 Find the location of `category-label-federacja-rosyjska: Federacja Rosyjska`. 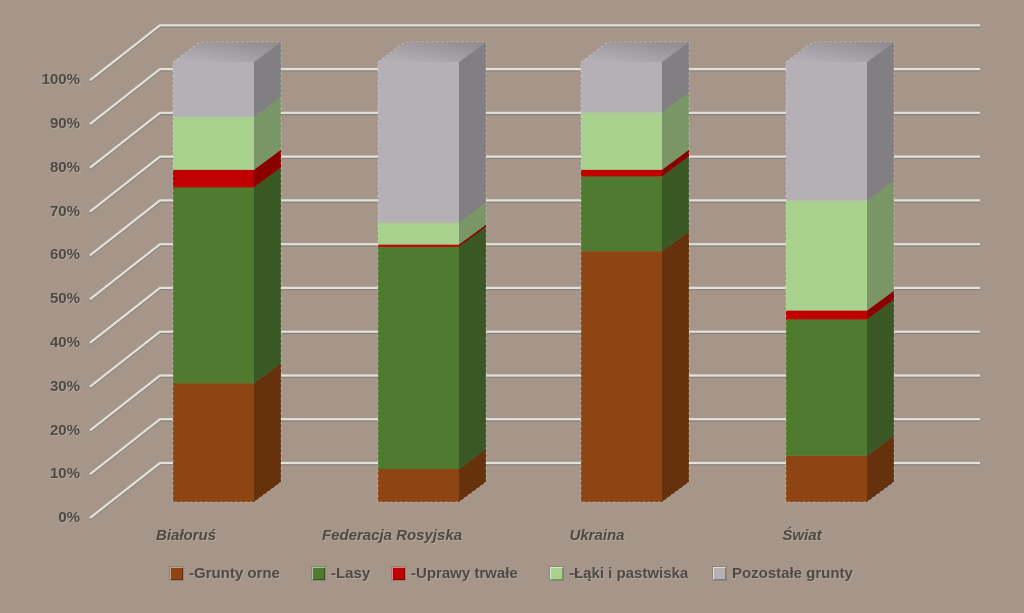

category-label-federacja-rosyjska: Federacja Rosyjska is located at coordinates (392, 535).